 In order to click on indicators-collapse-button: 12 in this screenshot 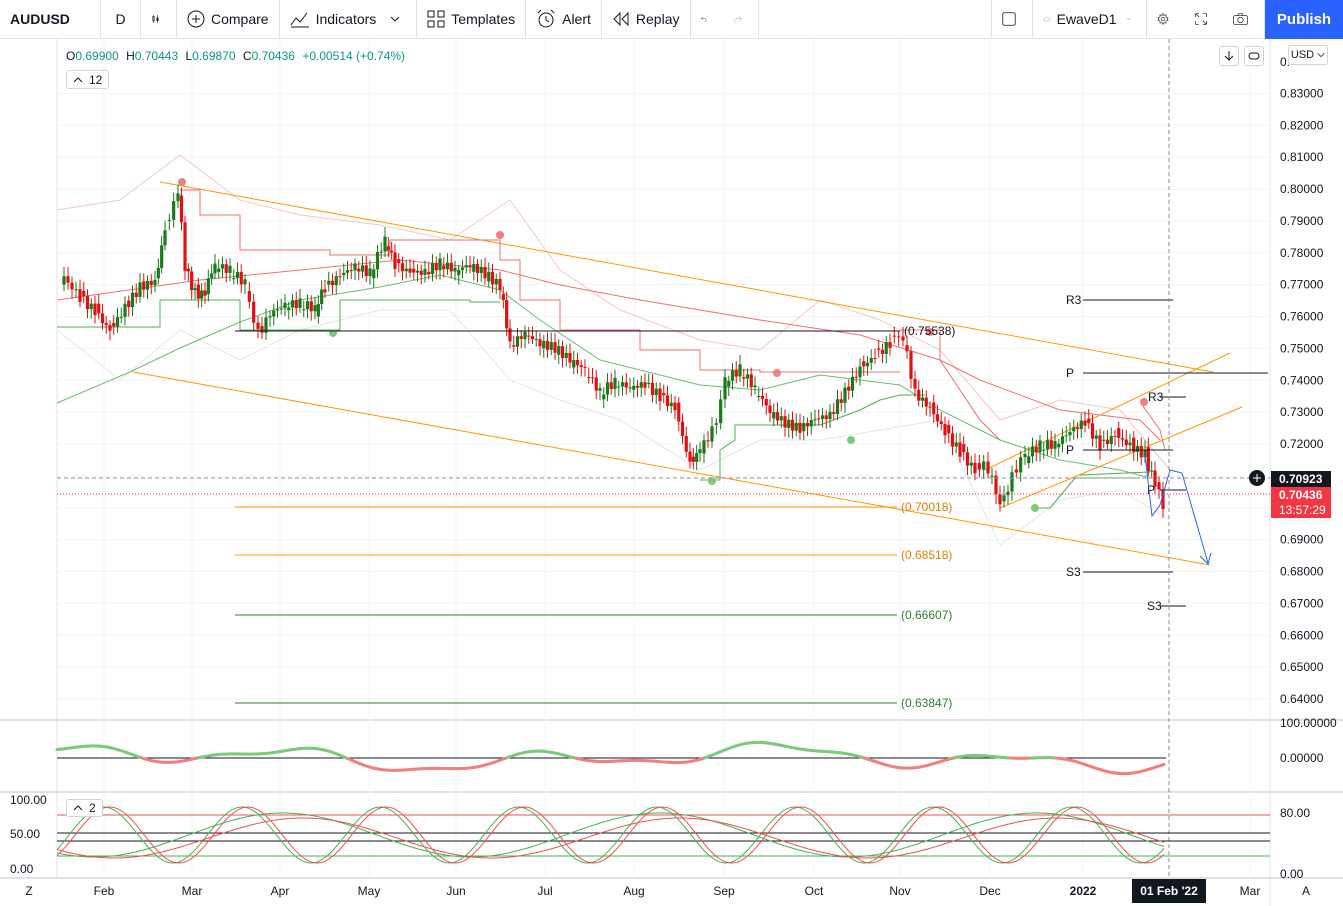, I will do `click(88, 79)`.